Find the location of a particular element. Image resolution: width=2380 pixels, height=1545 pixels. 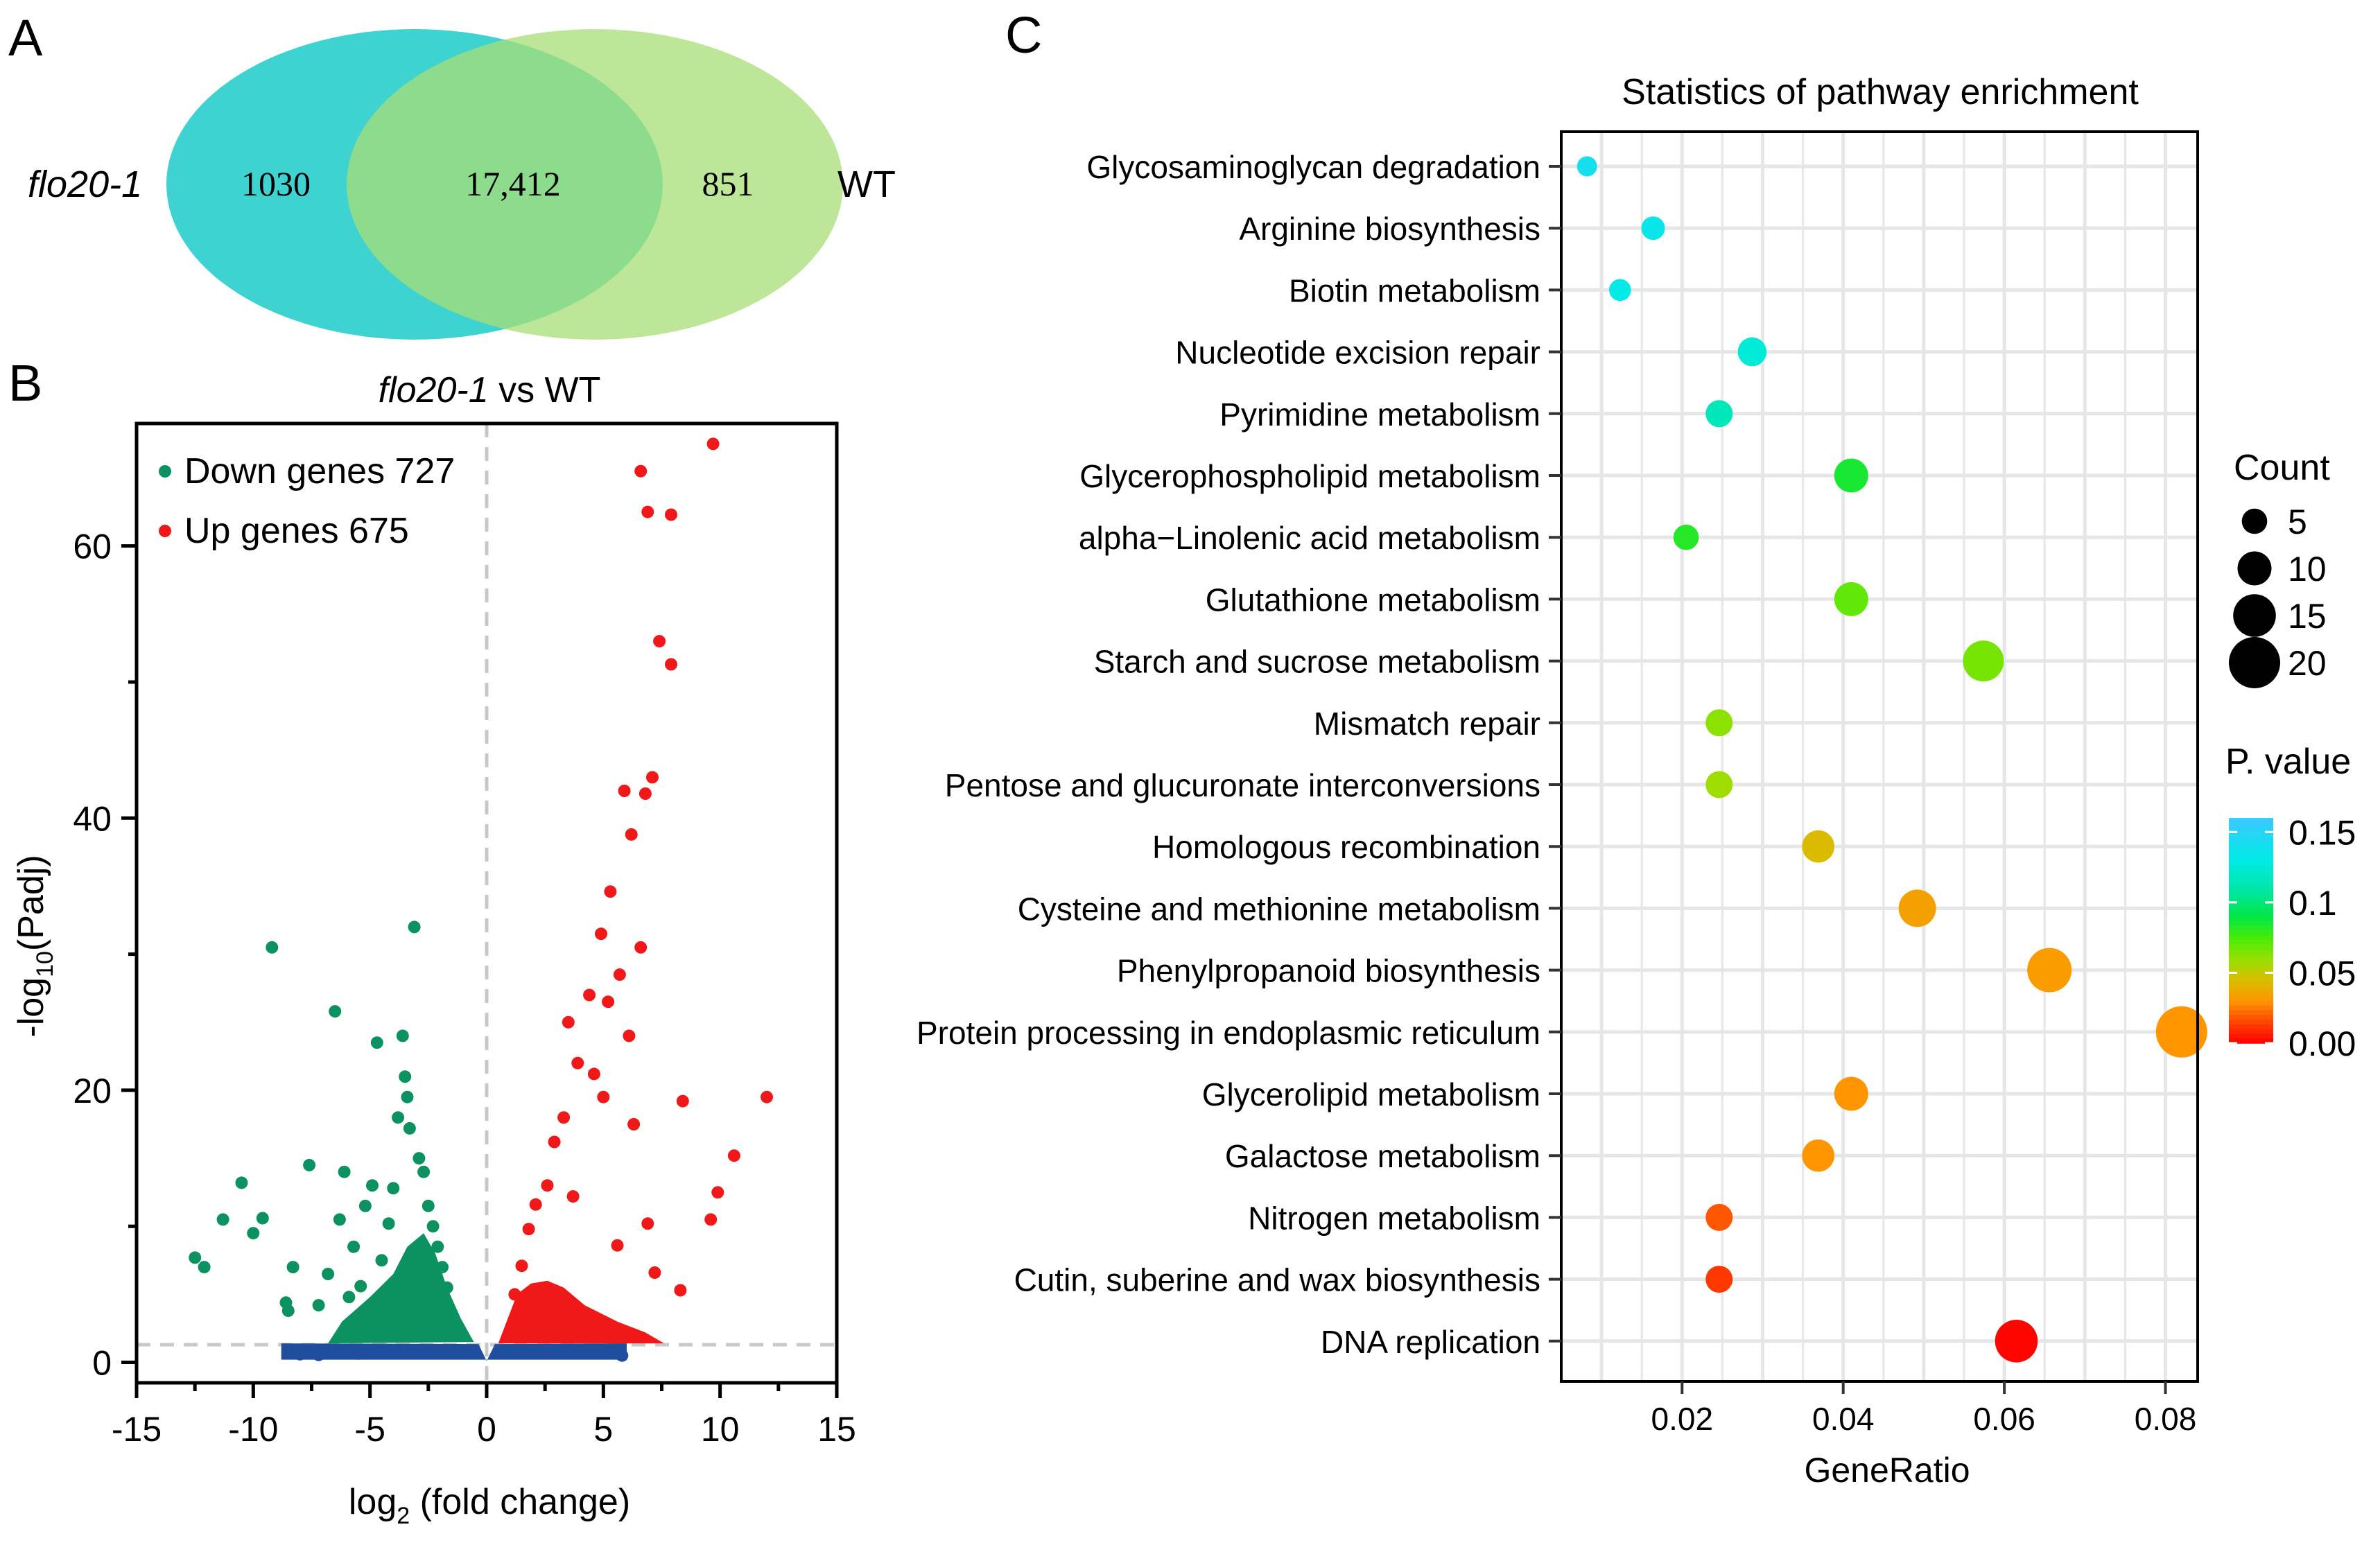

venn-right-set-name: WT is located at coordinates (866, 184).